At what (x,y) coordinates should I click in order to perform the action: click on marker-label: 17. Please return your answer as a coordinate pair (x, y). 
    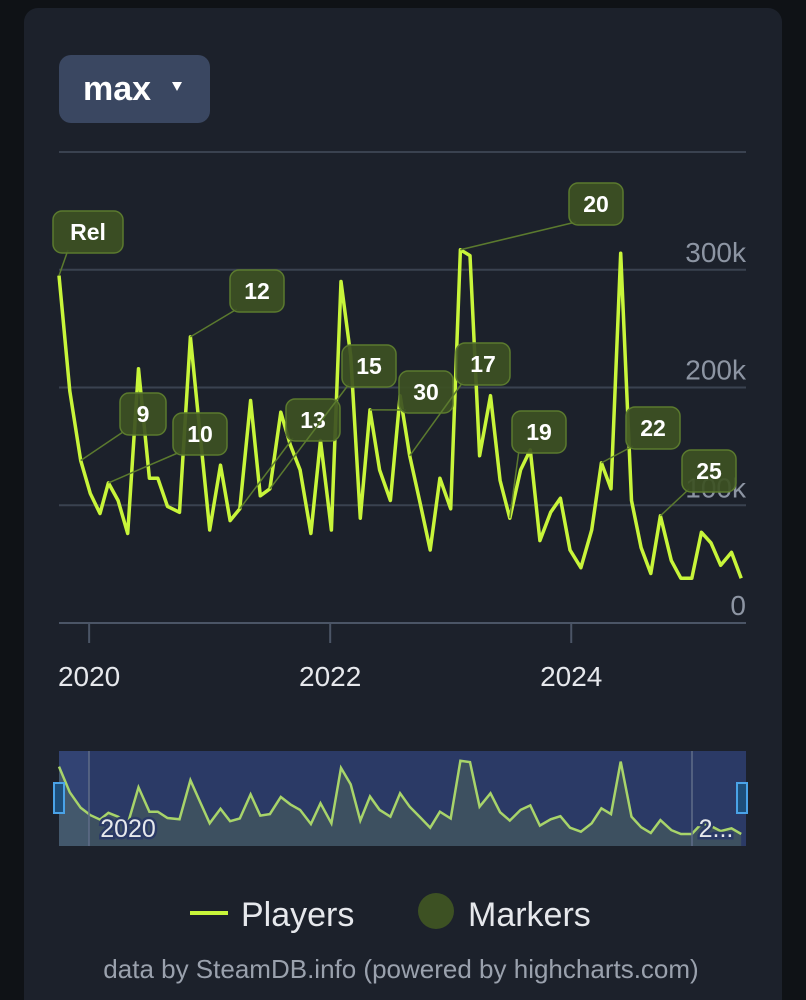
    Looking at the image, I should click on (483, 364).